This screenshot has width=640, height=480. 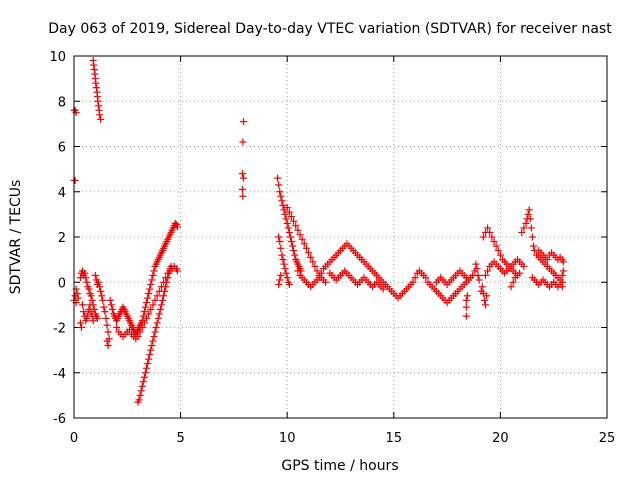 I want to click on y-tick-label: 10, so click(x=57, y=57).